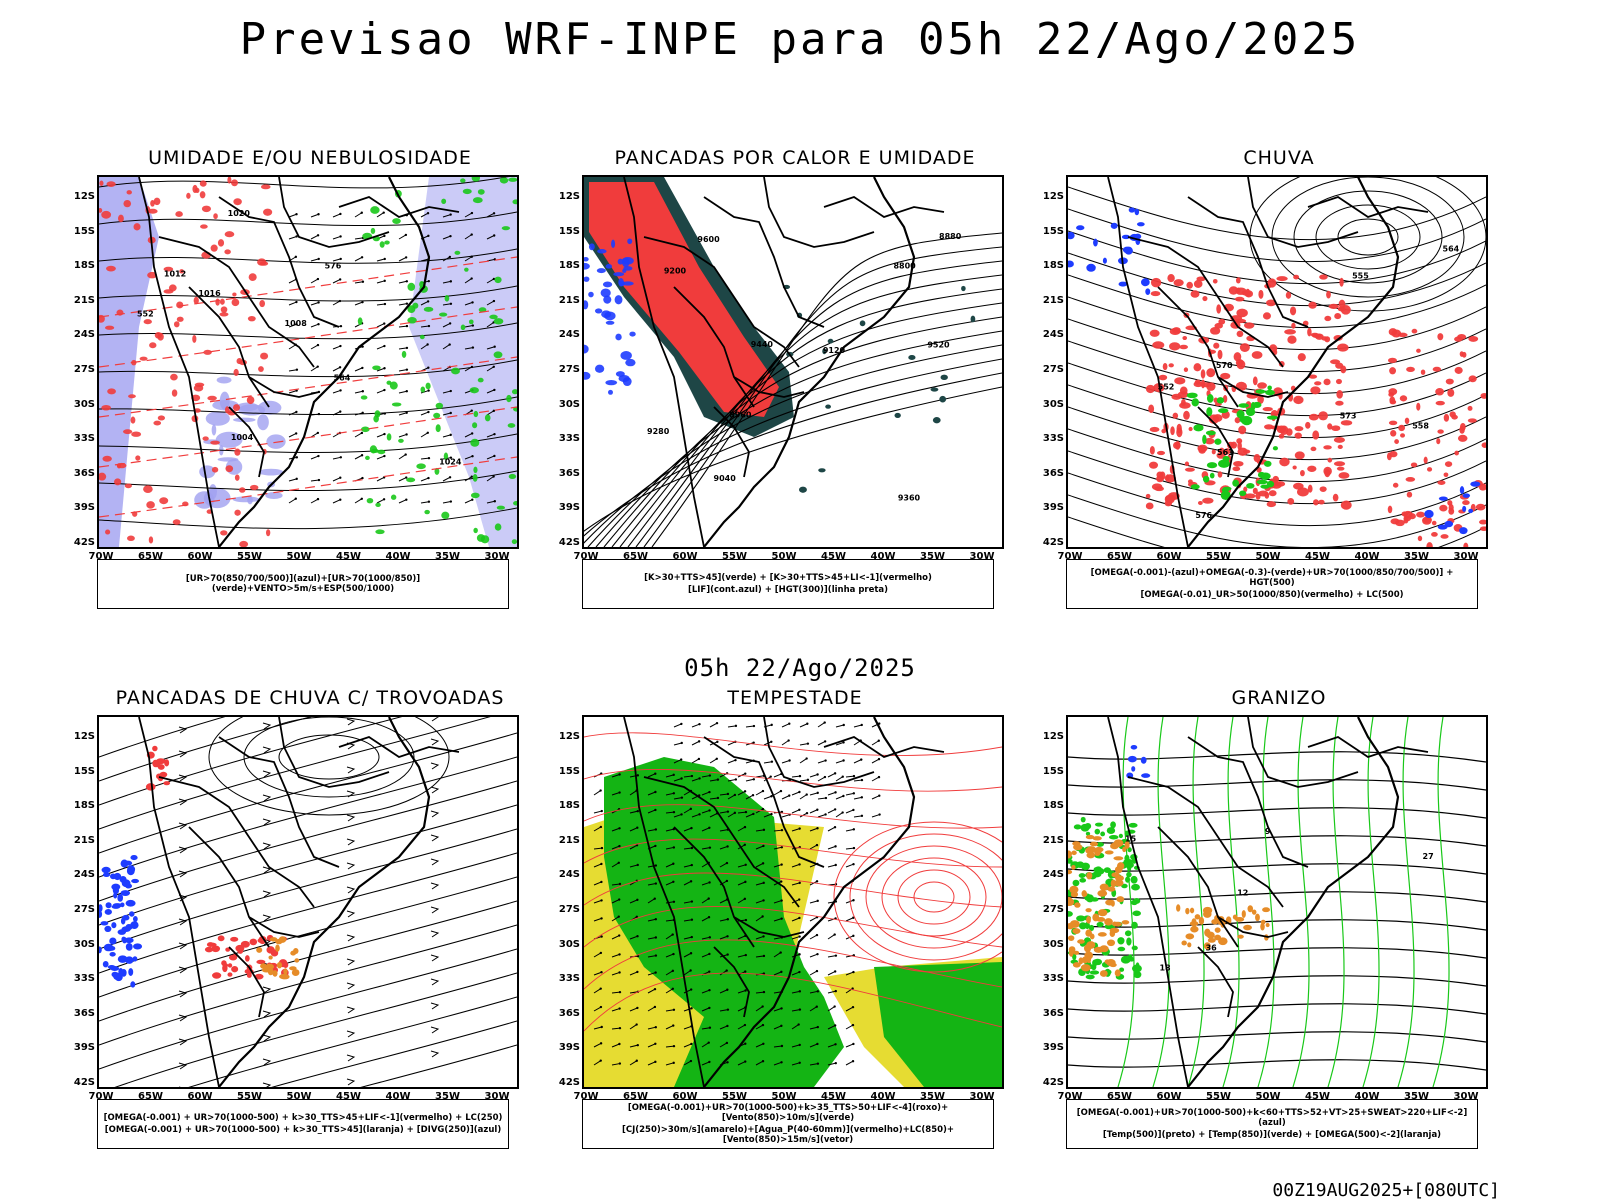 This screenshot has height=1201, width=1600. Describe the element at coordinates (1224, 365) in the screenshot. I see `svg-text: 570` at that location.